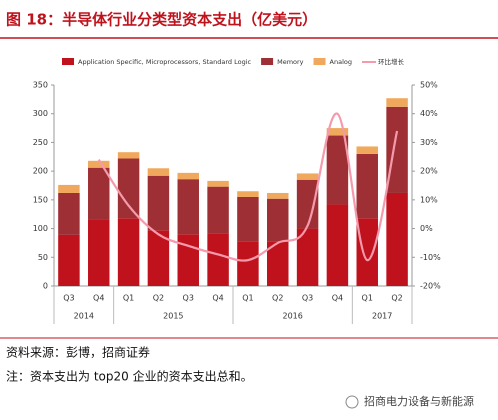 This screenshot has height=420, width=498. I want to click on legend-label: Analog, so click(341, 62).